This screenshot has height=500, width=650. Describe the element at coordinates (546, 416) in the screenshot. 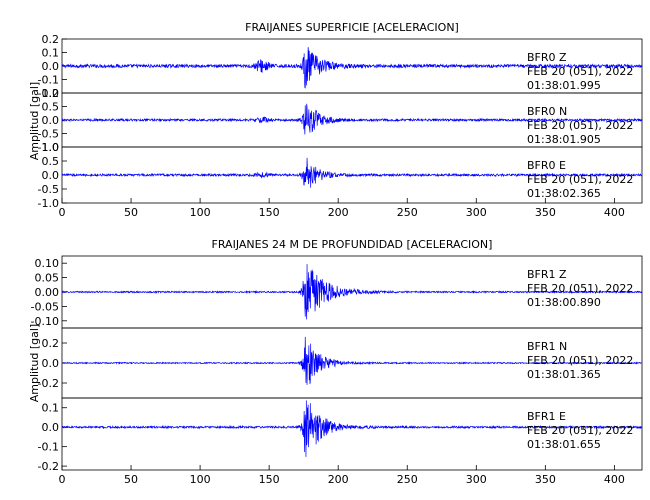

I see `station-label: BFR1 E` at that location.